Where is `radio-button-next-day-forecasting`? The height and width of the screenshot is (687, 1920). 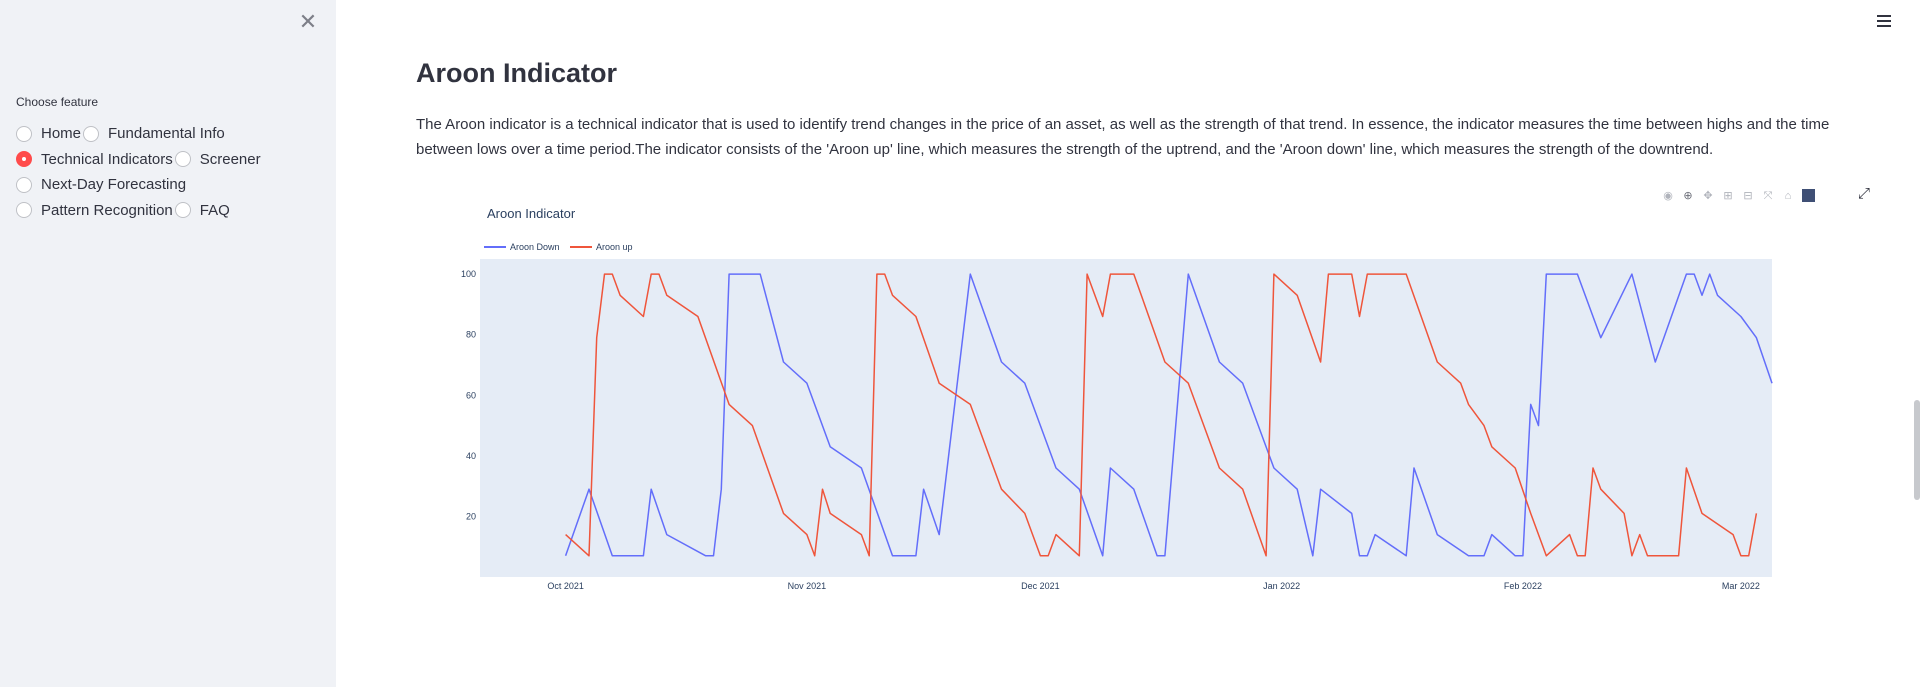
radio-button-next-day-forecasting is located at coordinates (24, 184).